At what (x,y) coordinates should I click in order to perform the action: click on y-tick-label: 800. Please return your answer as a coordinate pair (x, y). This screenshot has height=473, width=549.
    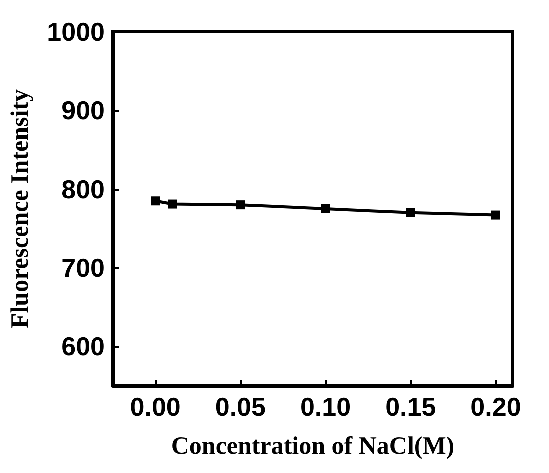
    Looking at the image, I should click on (83, 189).